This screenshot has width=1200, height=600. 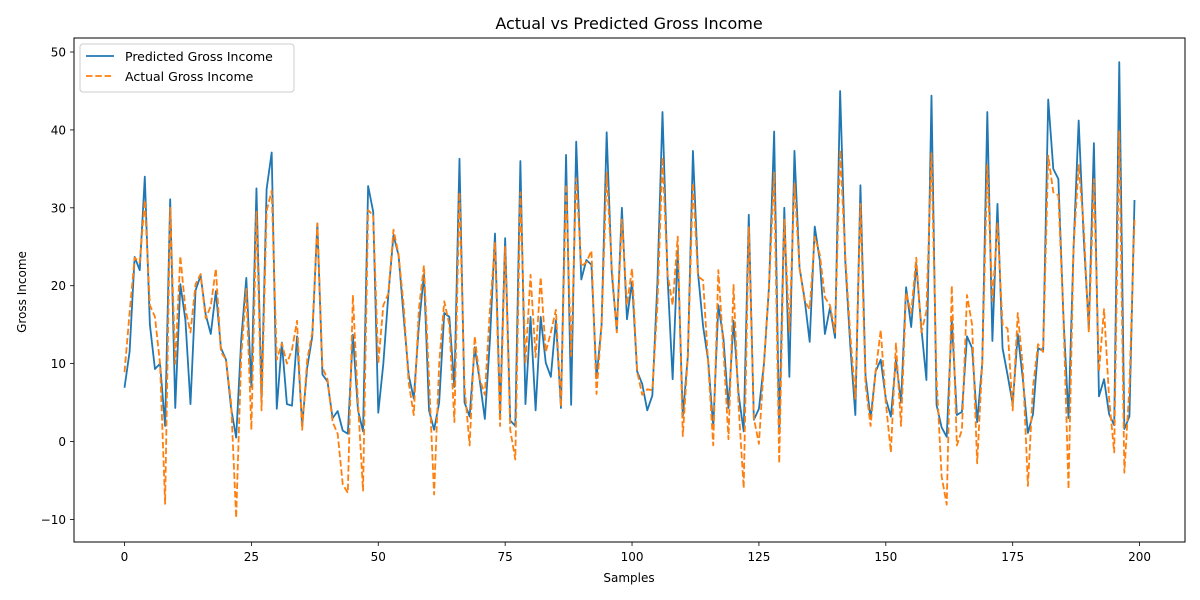 I want to click on x-tick-label: 175, so click(x=1012, y=557).